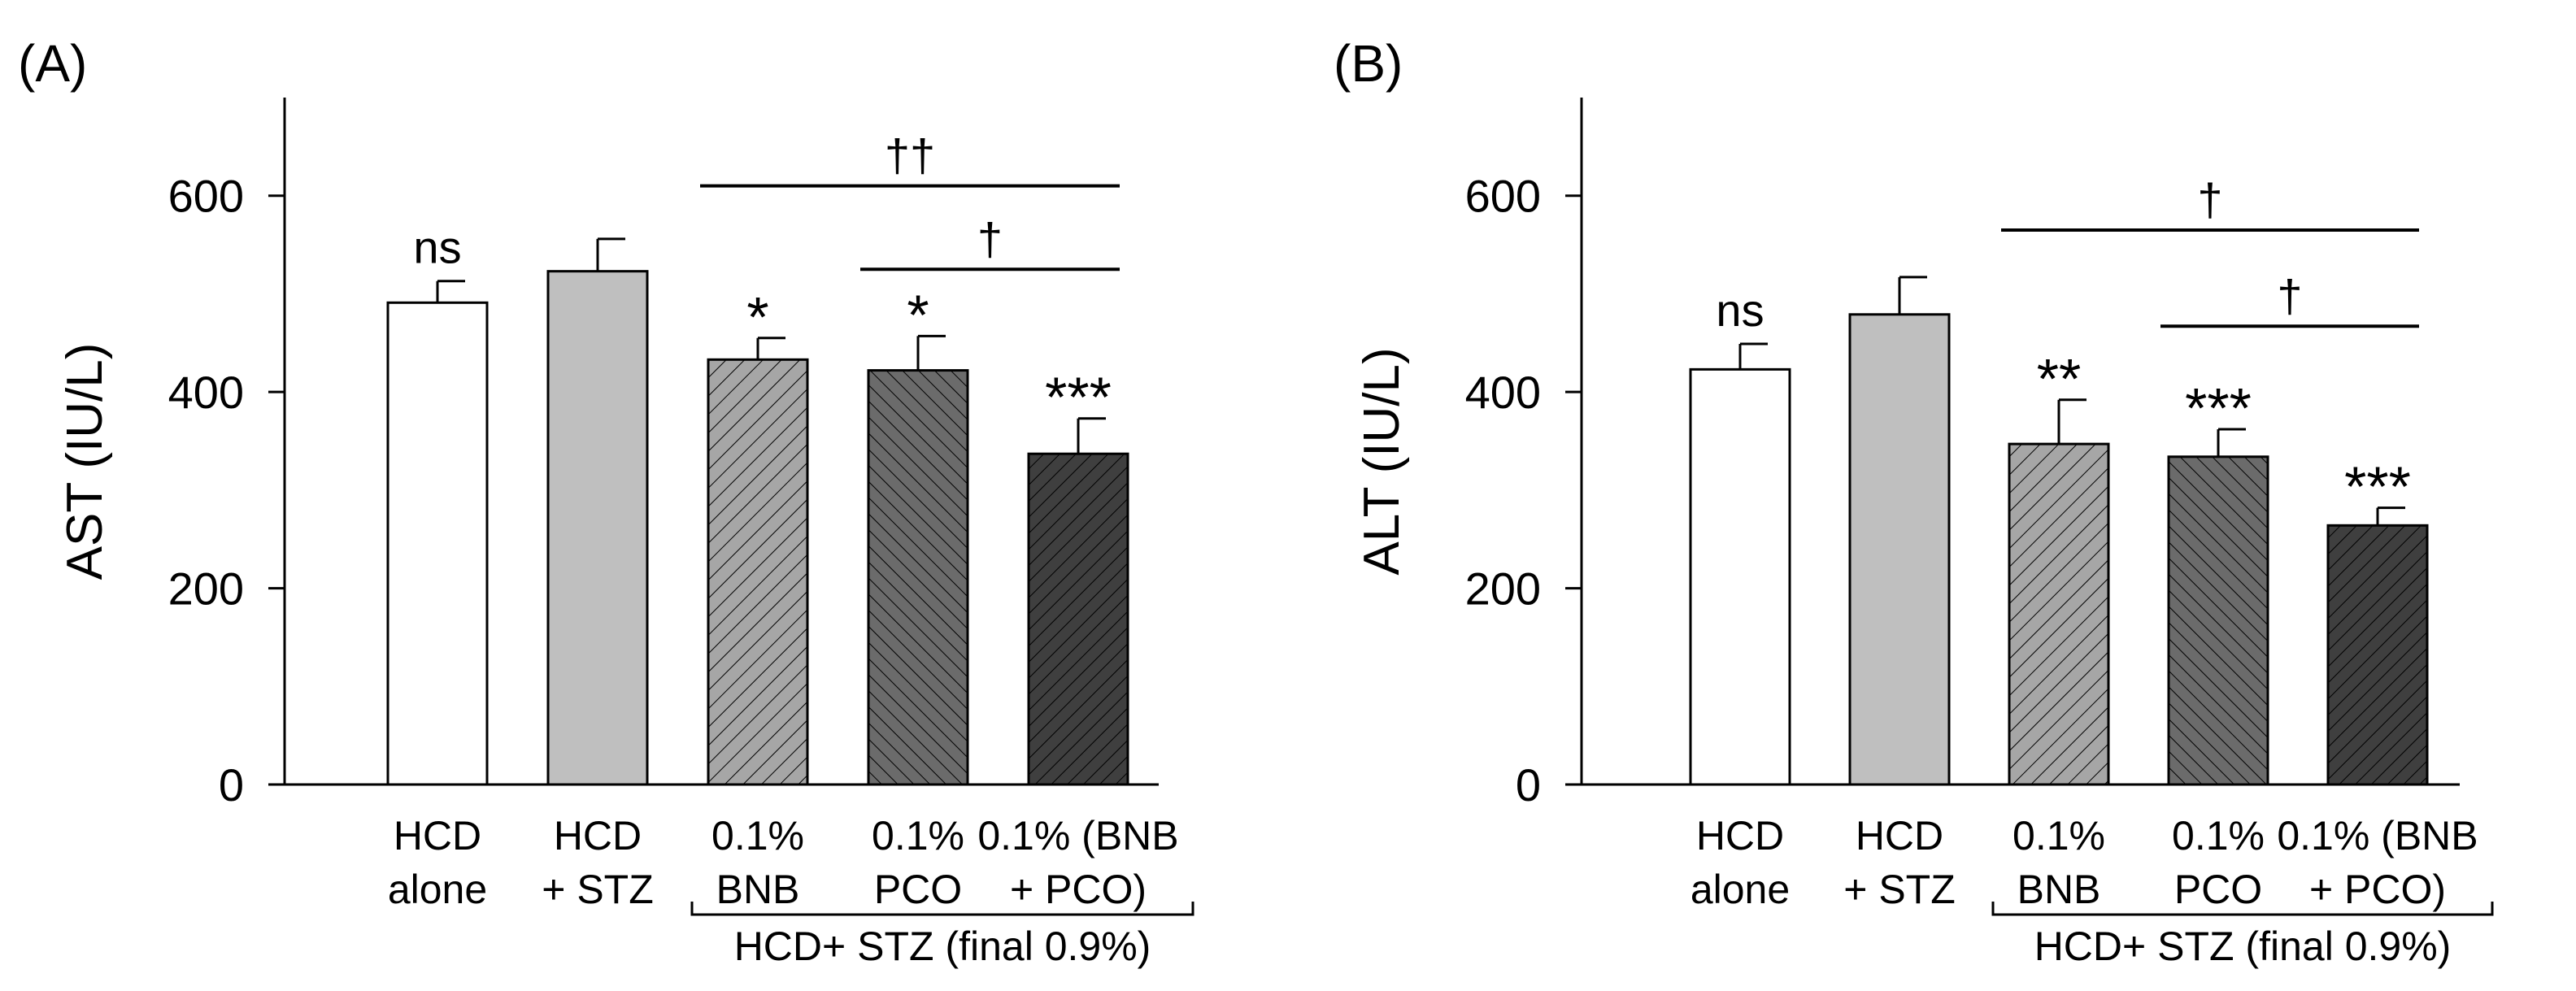 The width and height of the screenshot is (2576, 991). Describe the element at coordinates (910, 155) in the screenshot. I see `comparison-symbol: ††` at that location.